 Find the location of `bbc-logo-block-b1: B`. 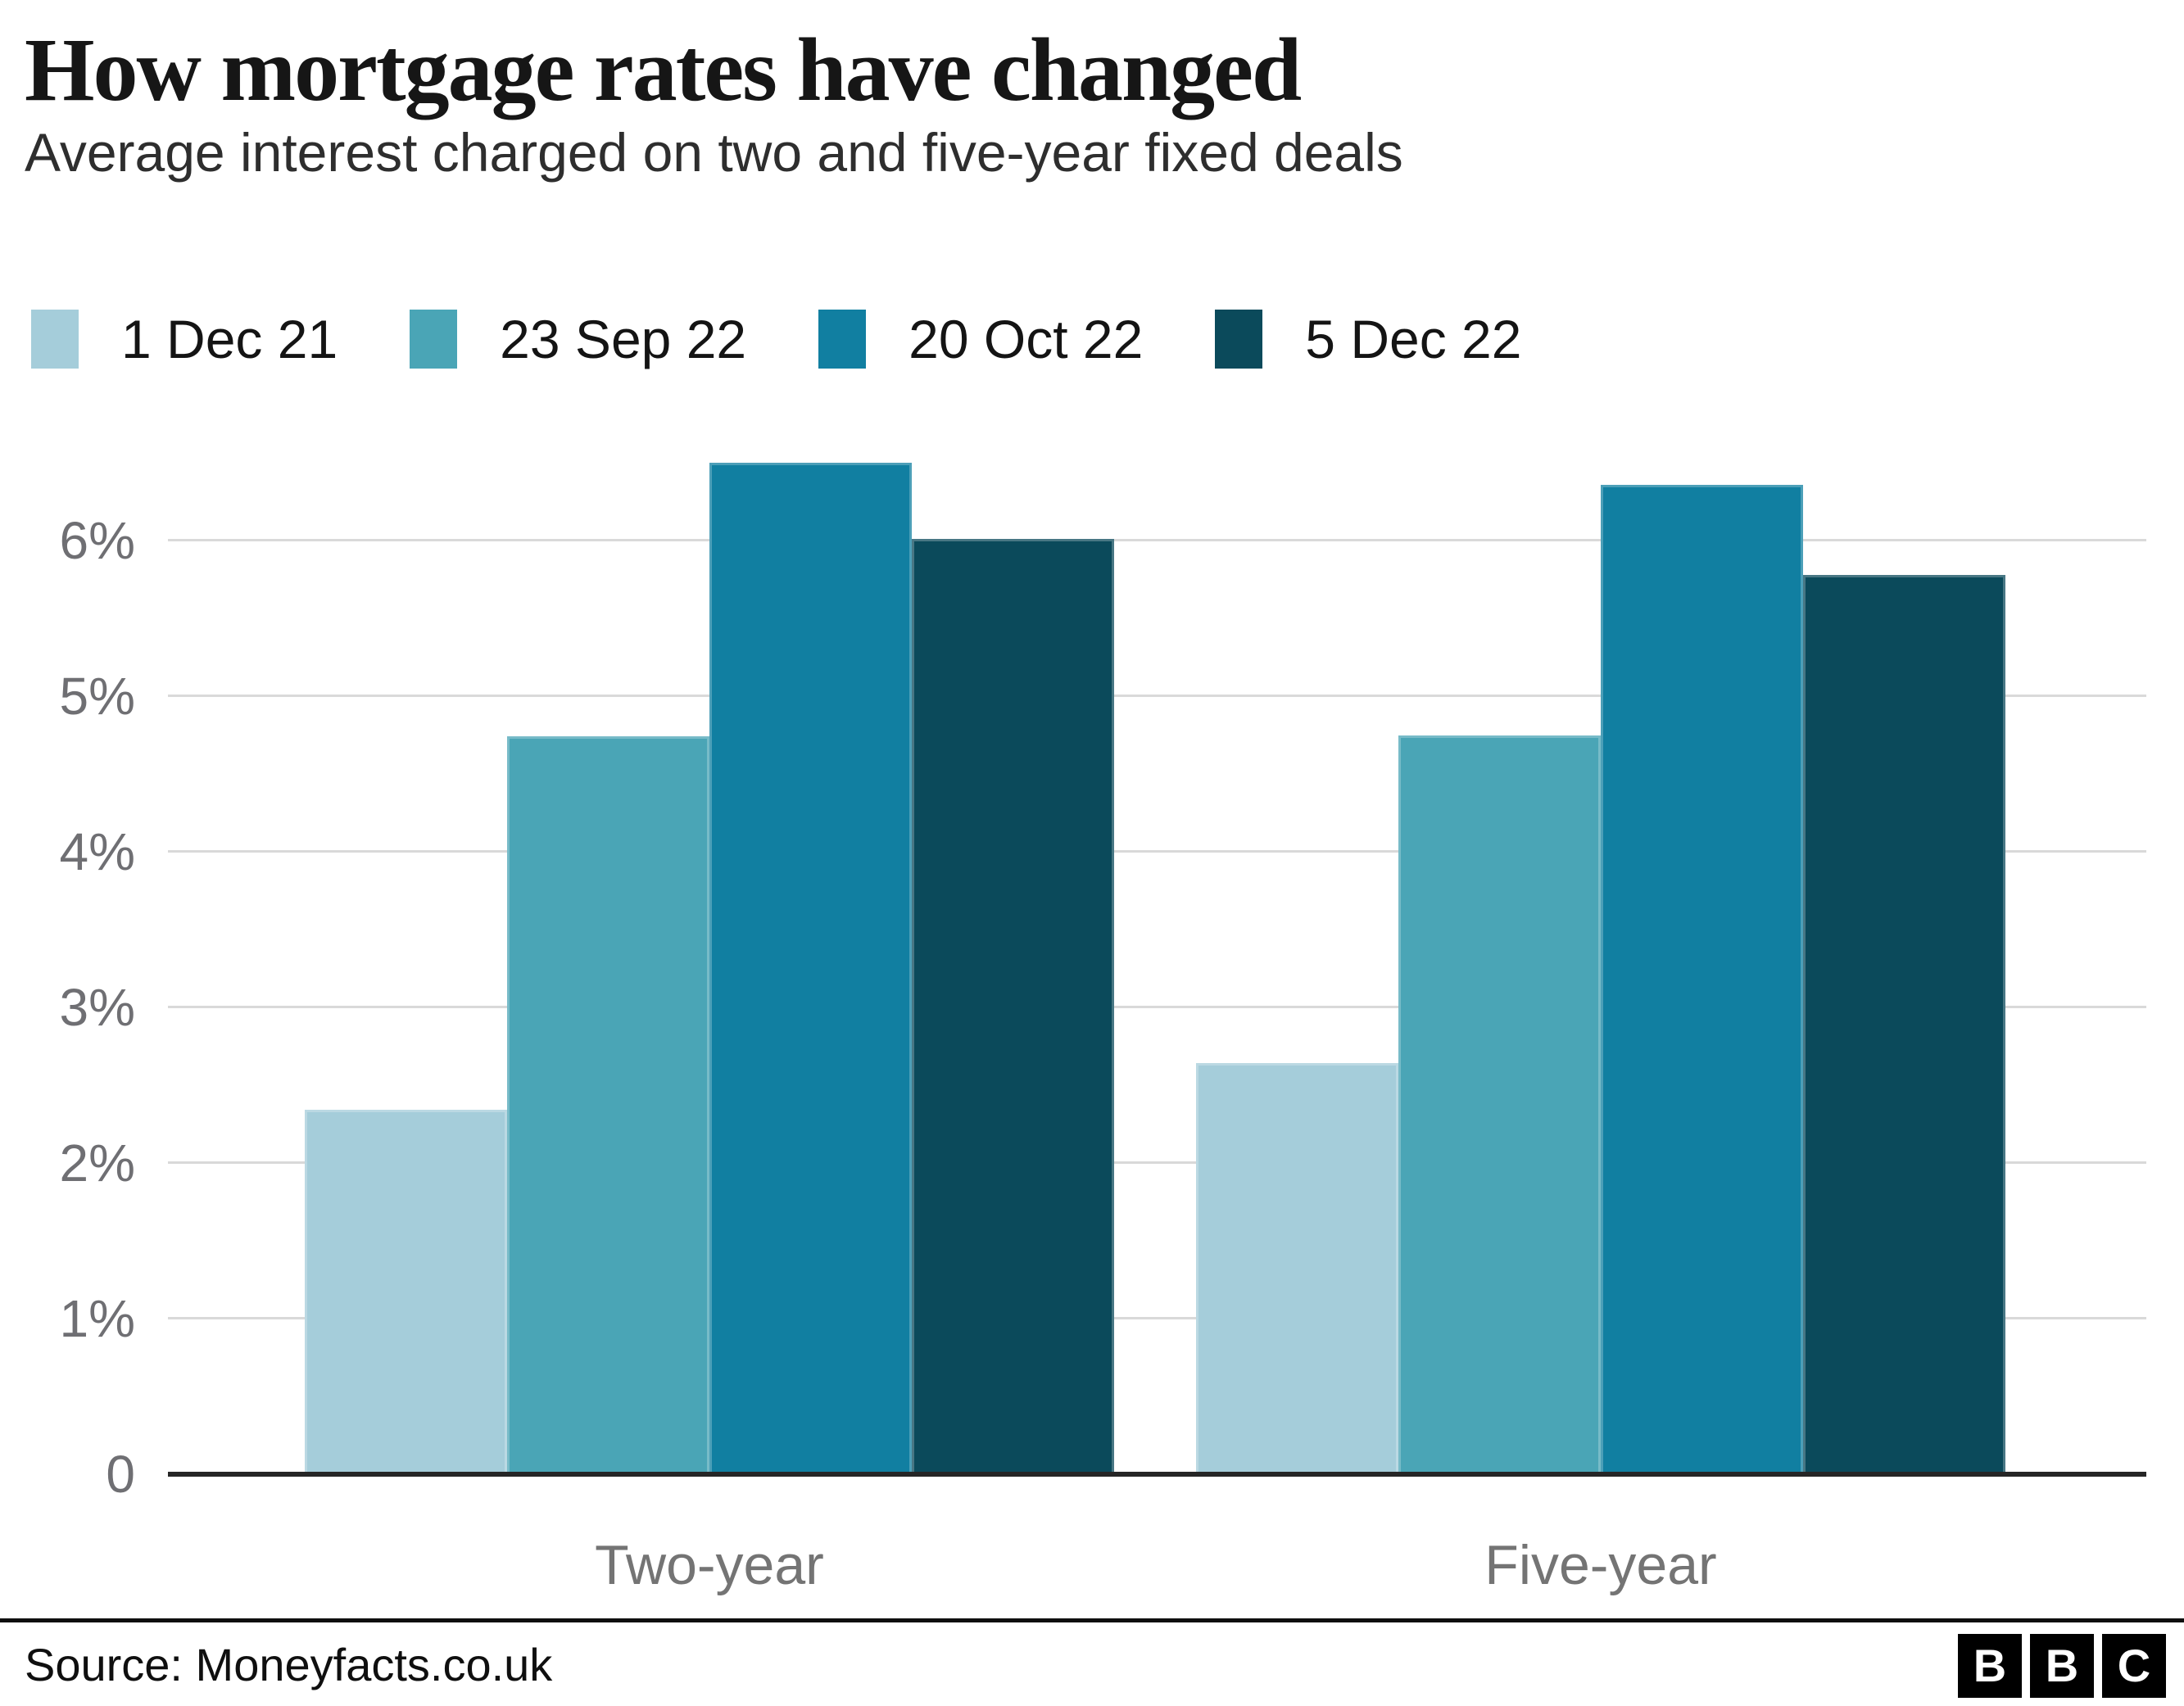

bbc-logo-block-b1: B is located at coordinates (1990, 1666).